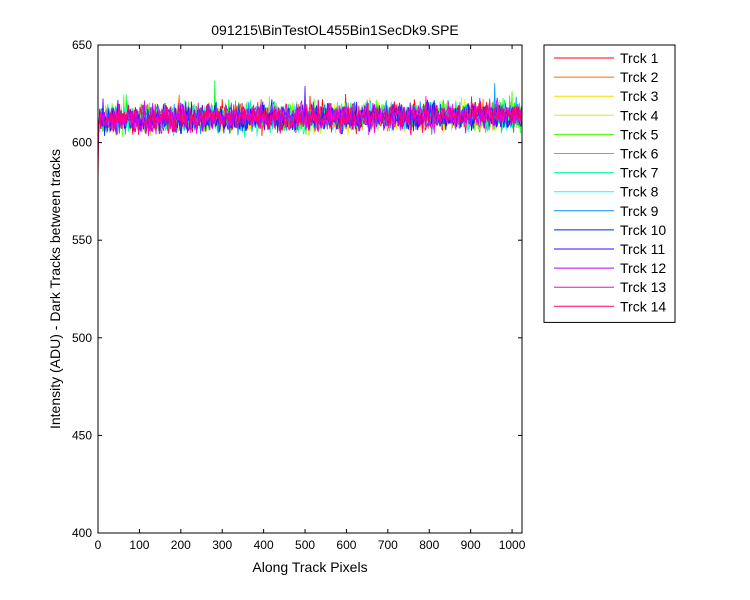 The height and width of the screenshot is (600, 750). Describe the element at coordinates (335, 30) in the screenshot. I see `chart-title: 091215\BinTestOL455Bin1SecDk9.SPE` at that location.